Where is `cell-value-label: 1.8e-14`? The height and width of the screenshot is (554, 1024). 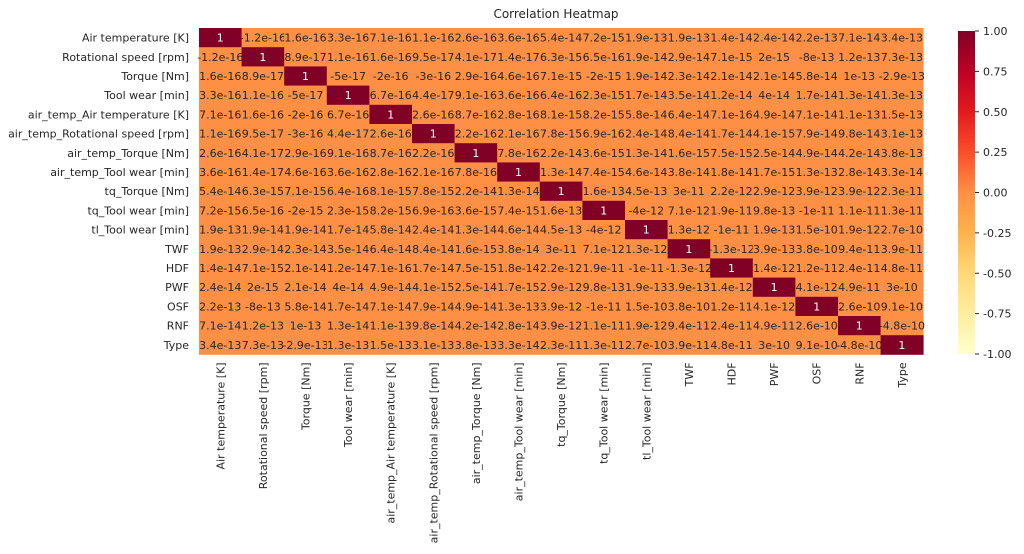 cell-value-label: 1.8e-14 is located at coordinates (731, 172).